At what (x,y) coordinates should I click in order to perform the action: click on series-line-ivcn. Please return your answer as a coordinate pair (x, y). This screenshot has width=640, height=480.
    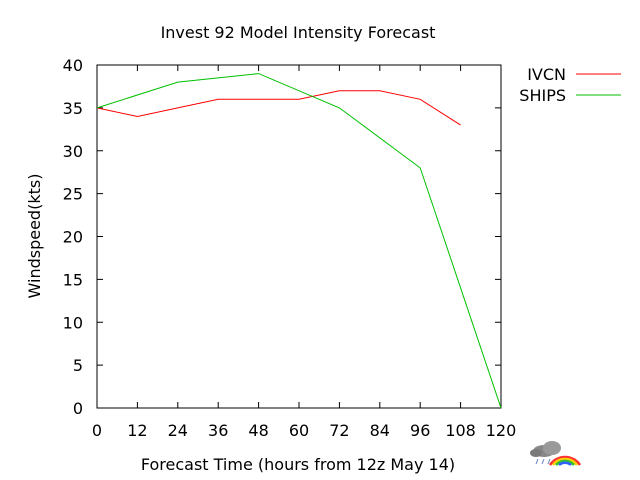
    Looking at the image, I should click on (278, 108).